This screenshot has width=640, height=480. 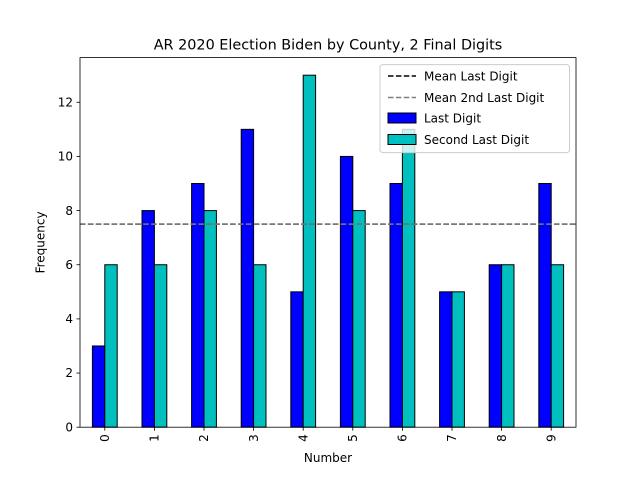 I want to click on legend-label-last-digit: Last Digit, so click(x=452, y=118).